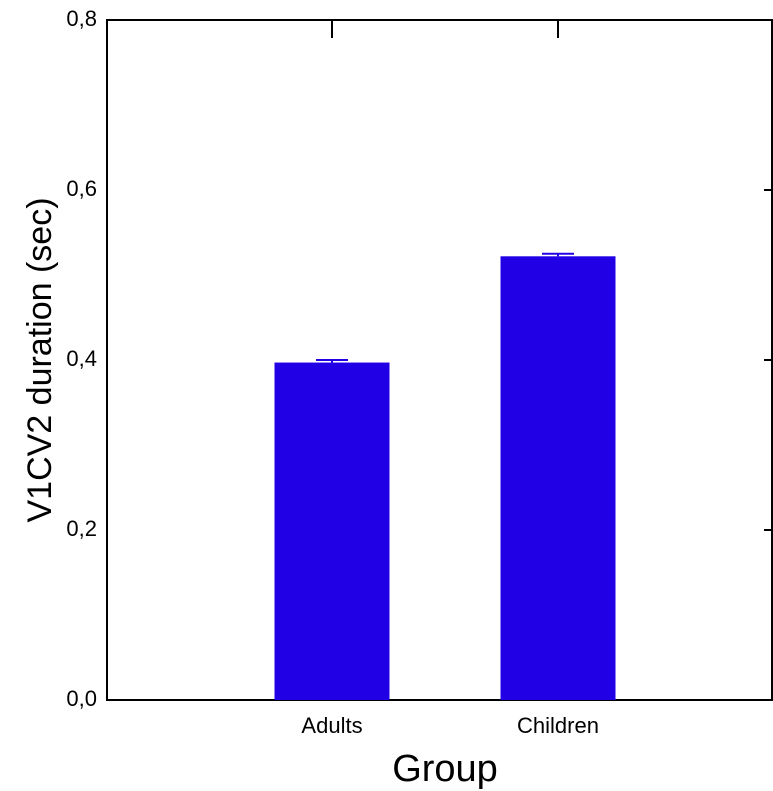 This screenshot has width=773, height=791. I want to click on y-tick-label: 0,2, so click(81, 528).